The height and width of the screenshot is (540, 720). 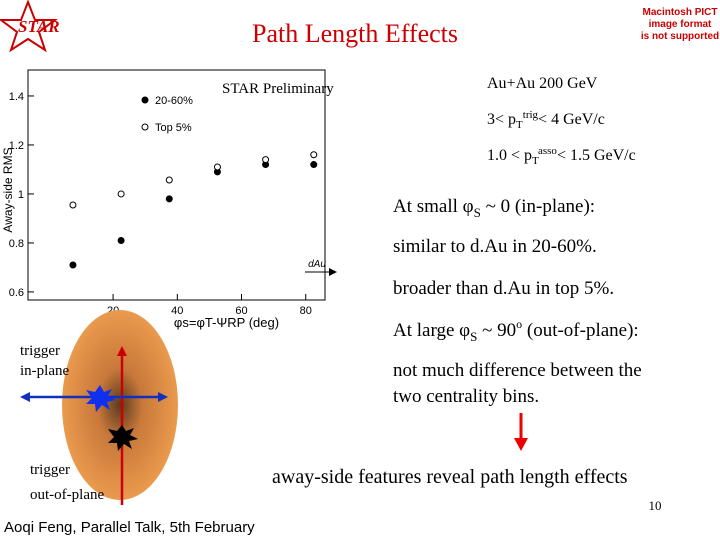 I want to click on bullet: two centrality bins., so click(x=466, y=396).